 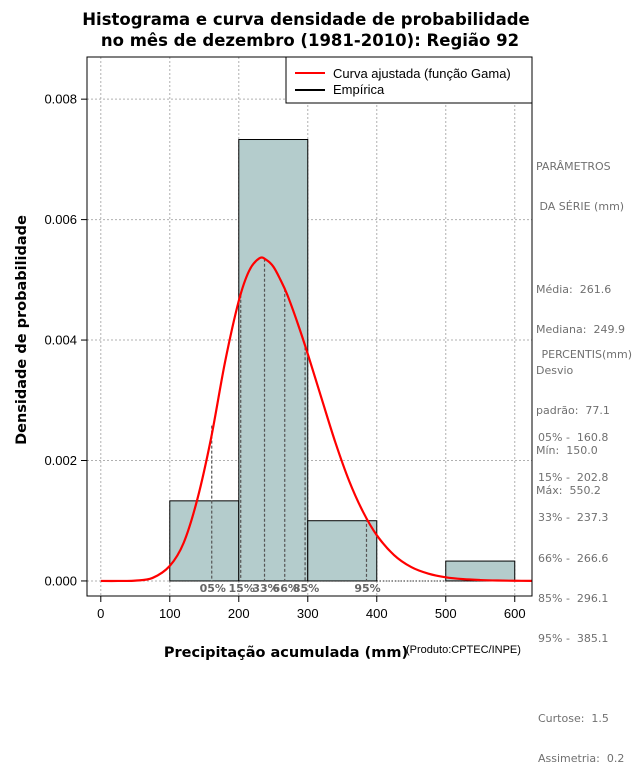 What do you see at coordinates (580, 330) in the screenshot?
I see `param-mediana: Mediana: 249.9` at bounding box center [580, 330].